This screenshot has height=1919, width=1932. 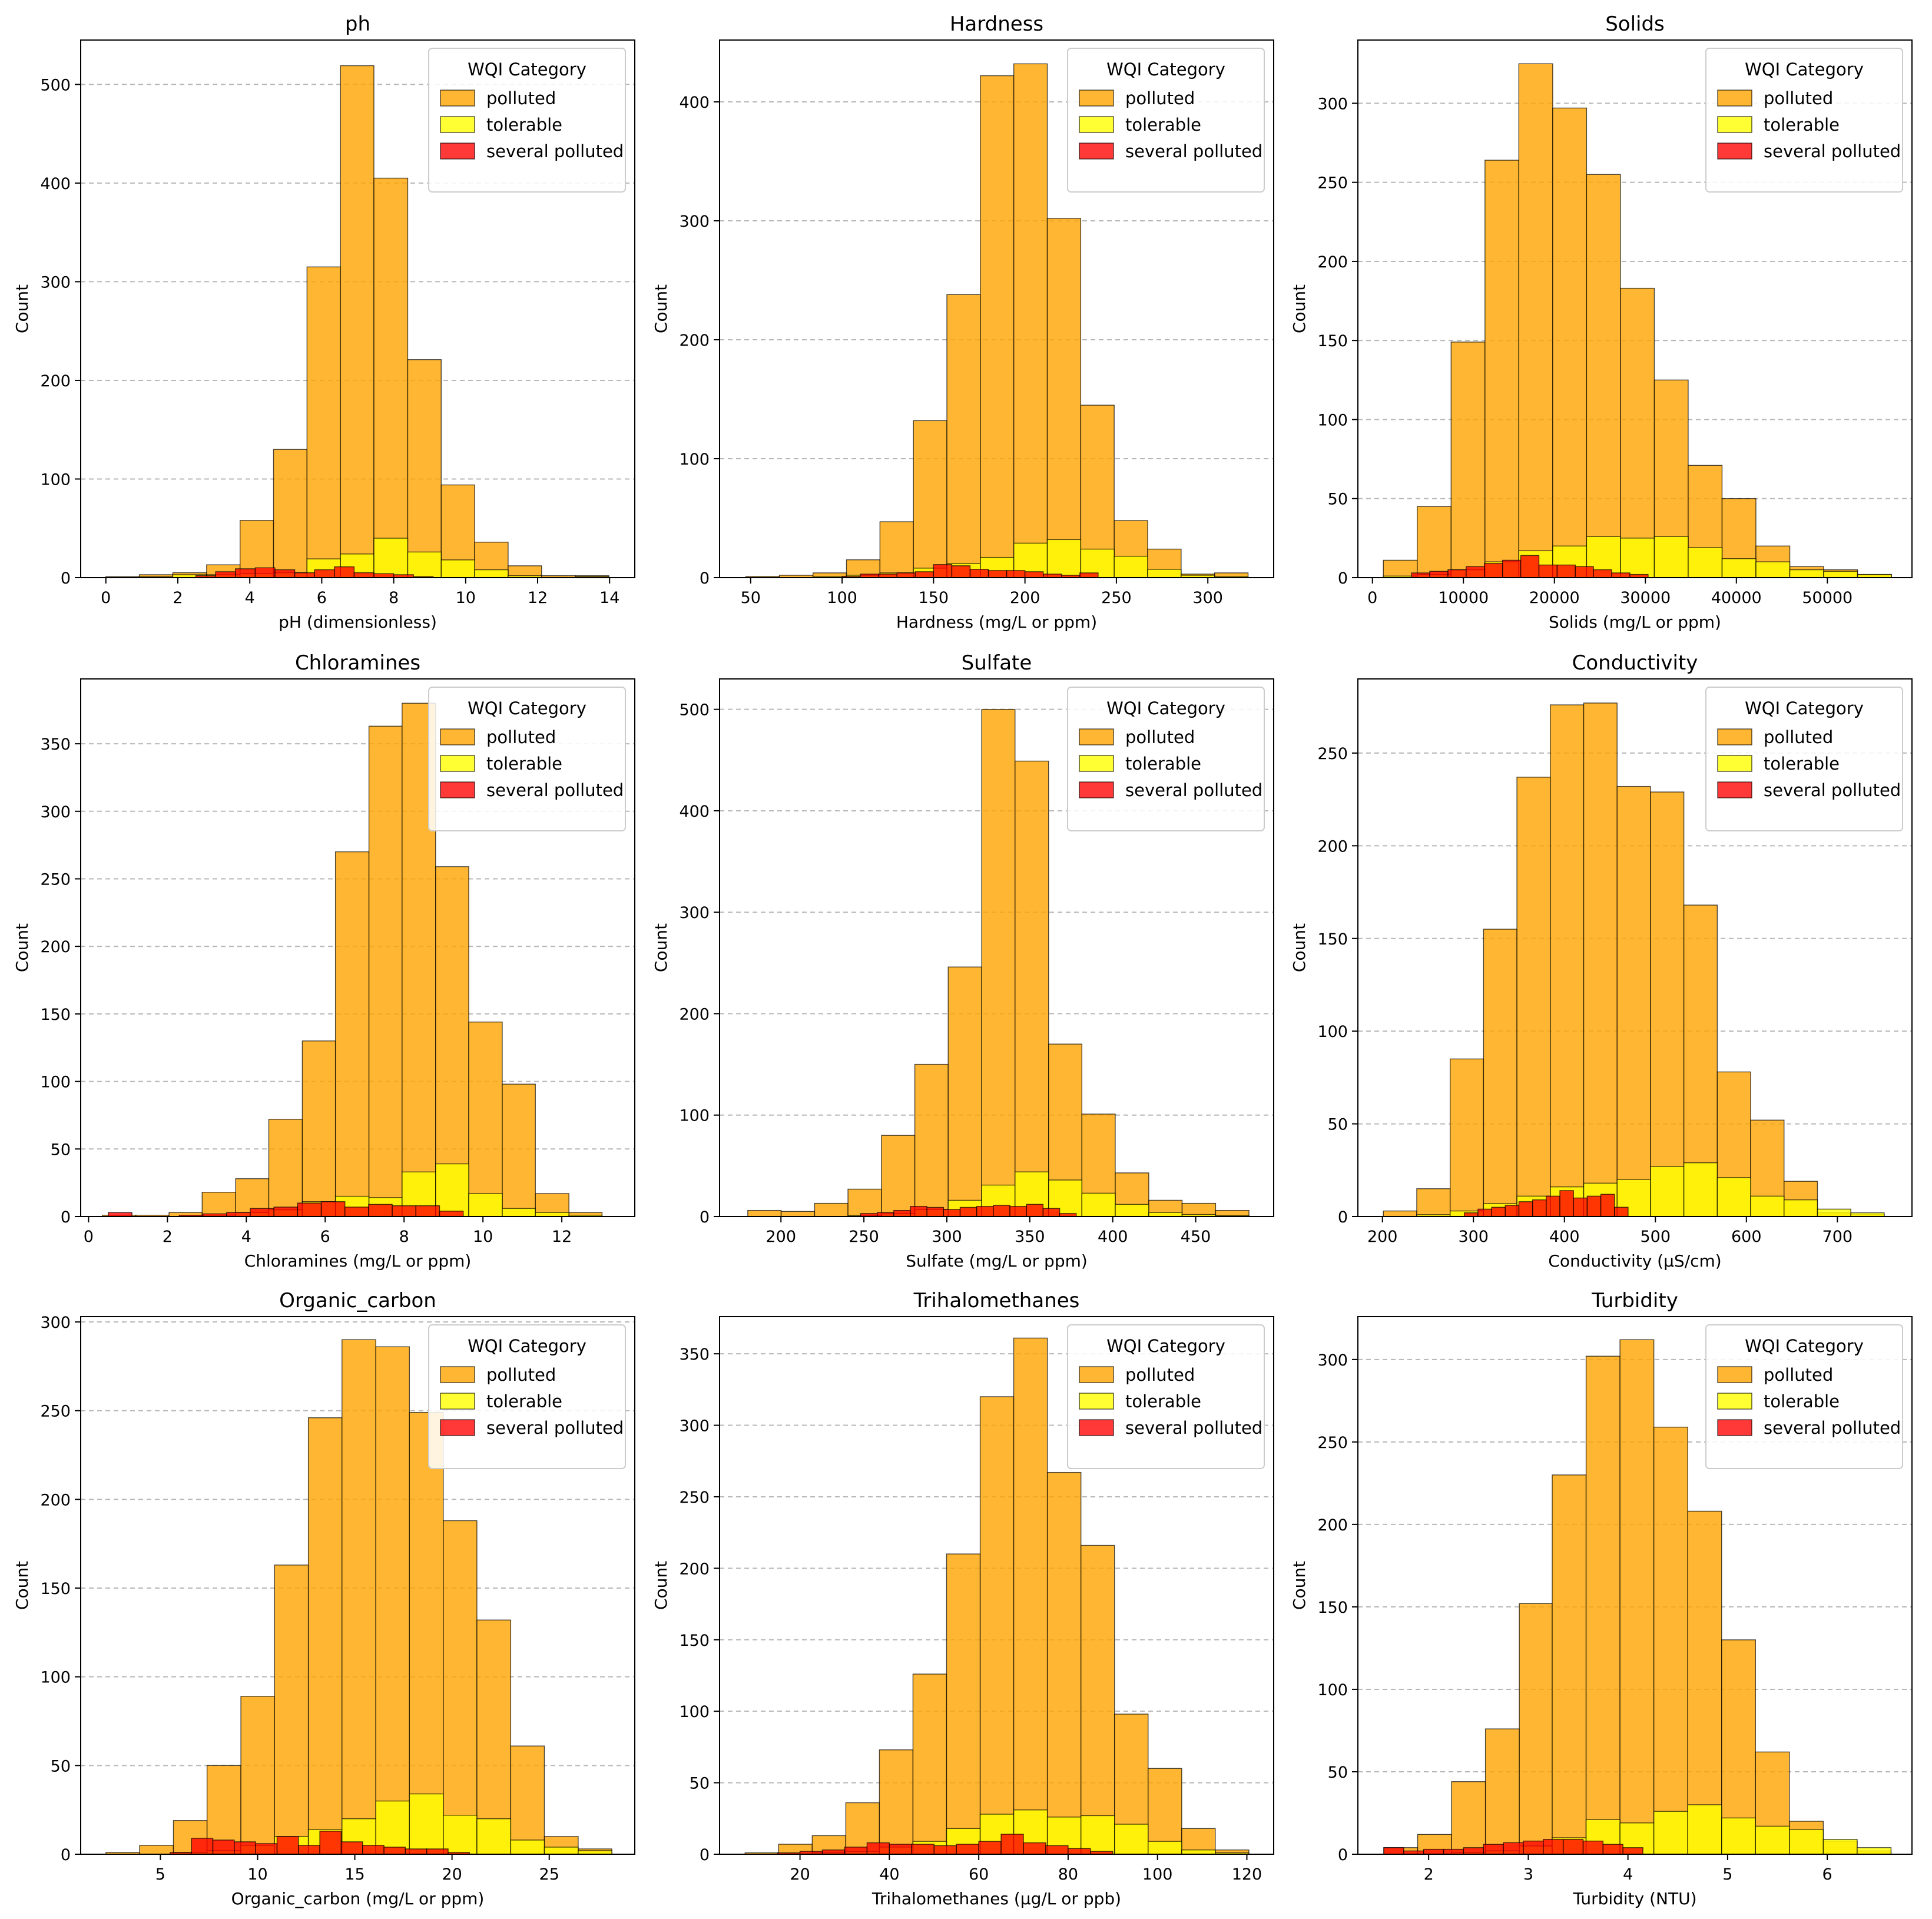 What do you see at coordinates (694, 812) in the screenshot?
I see `y-tick-label: 400` at bounding box center [694, 812].